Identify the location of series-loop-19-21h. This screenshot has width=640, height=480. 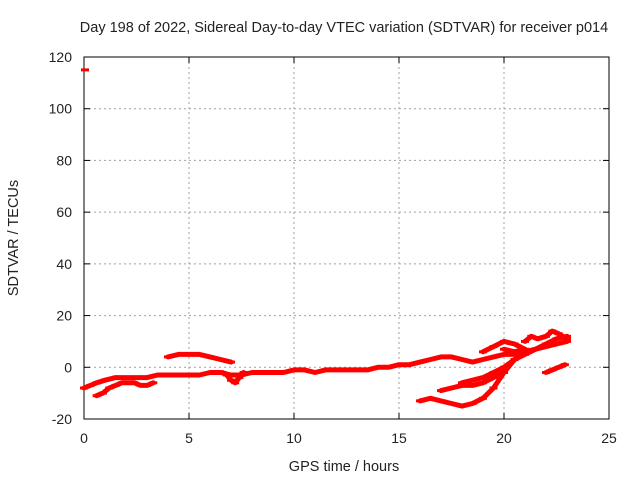
(504, 346).